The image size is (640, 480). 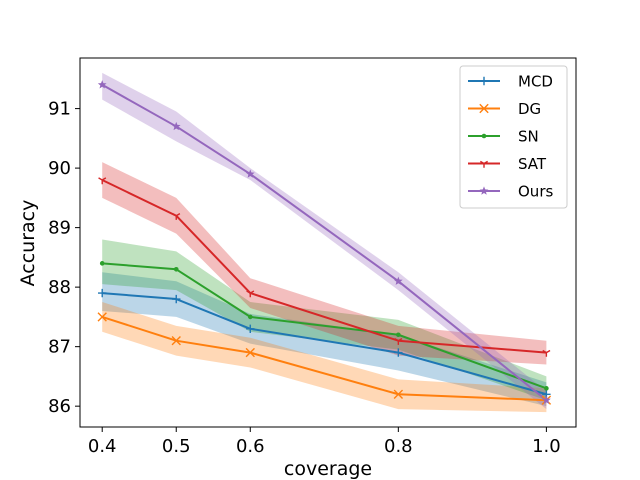 What do you see at coordinates (176, 446) in the screenshot?
I see `x-tick-label-1: 0.5` at bounding box center [176, 446].